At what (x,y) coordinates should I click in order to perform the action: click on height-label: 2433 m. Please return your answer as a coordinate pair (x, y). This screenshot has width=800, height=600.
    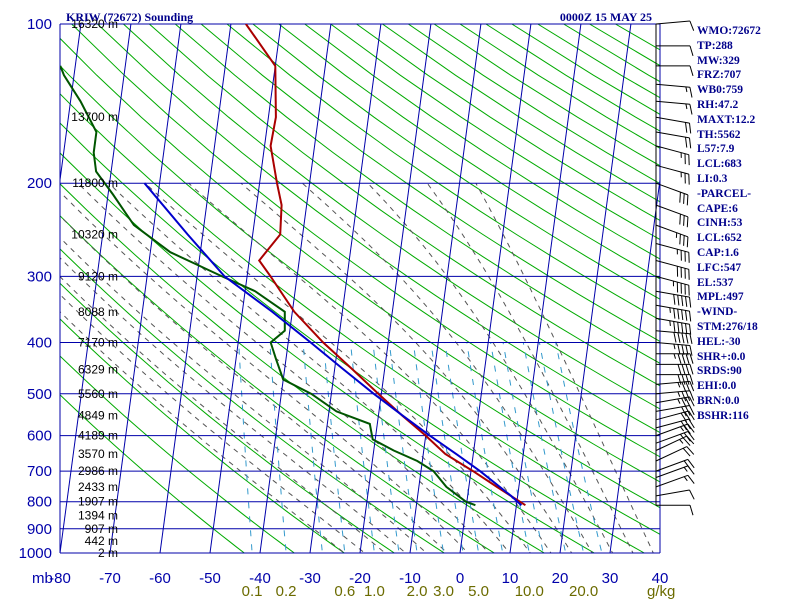
    Looking at the image, I should click on (98, 487).